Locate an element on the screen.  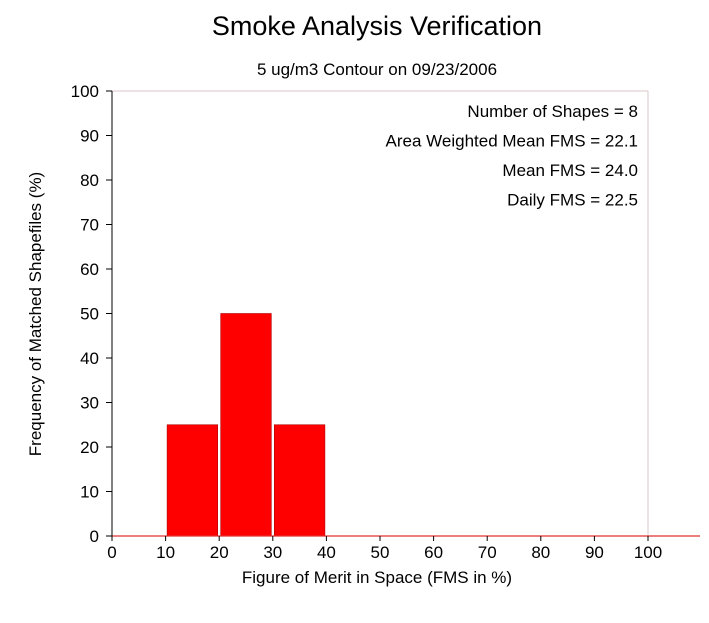
stats-annotation-3: Daily FMS = 22.5 is located at coordinates (572, 200).